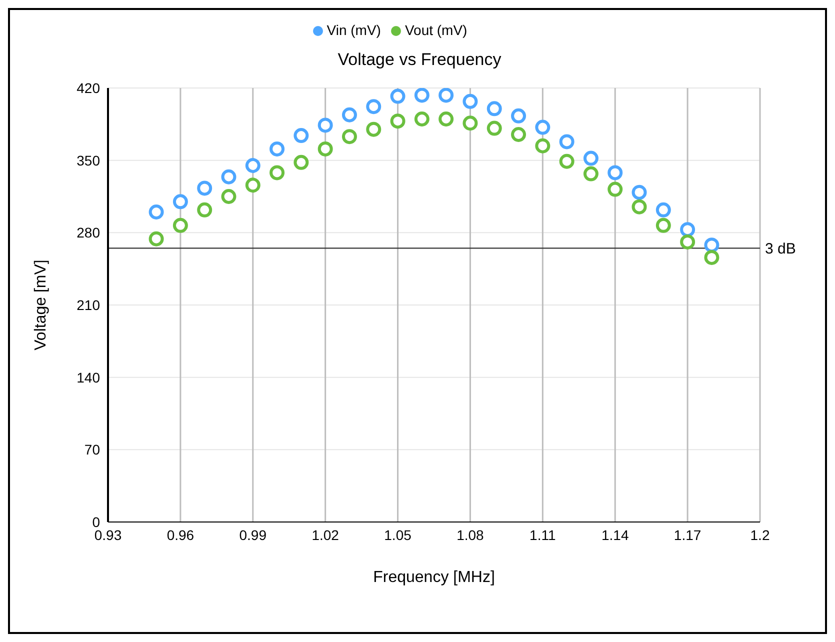  I want to click on chart-title: Voltage vs Frequency, so click(419, 60).